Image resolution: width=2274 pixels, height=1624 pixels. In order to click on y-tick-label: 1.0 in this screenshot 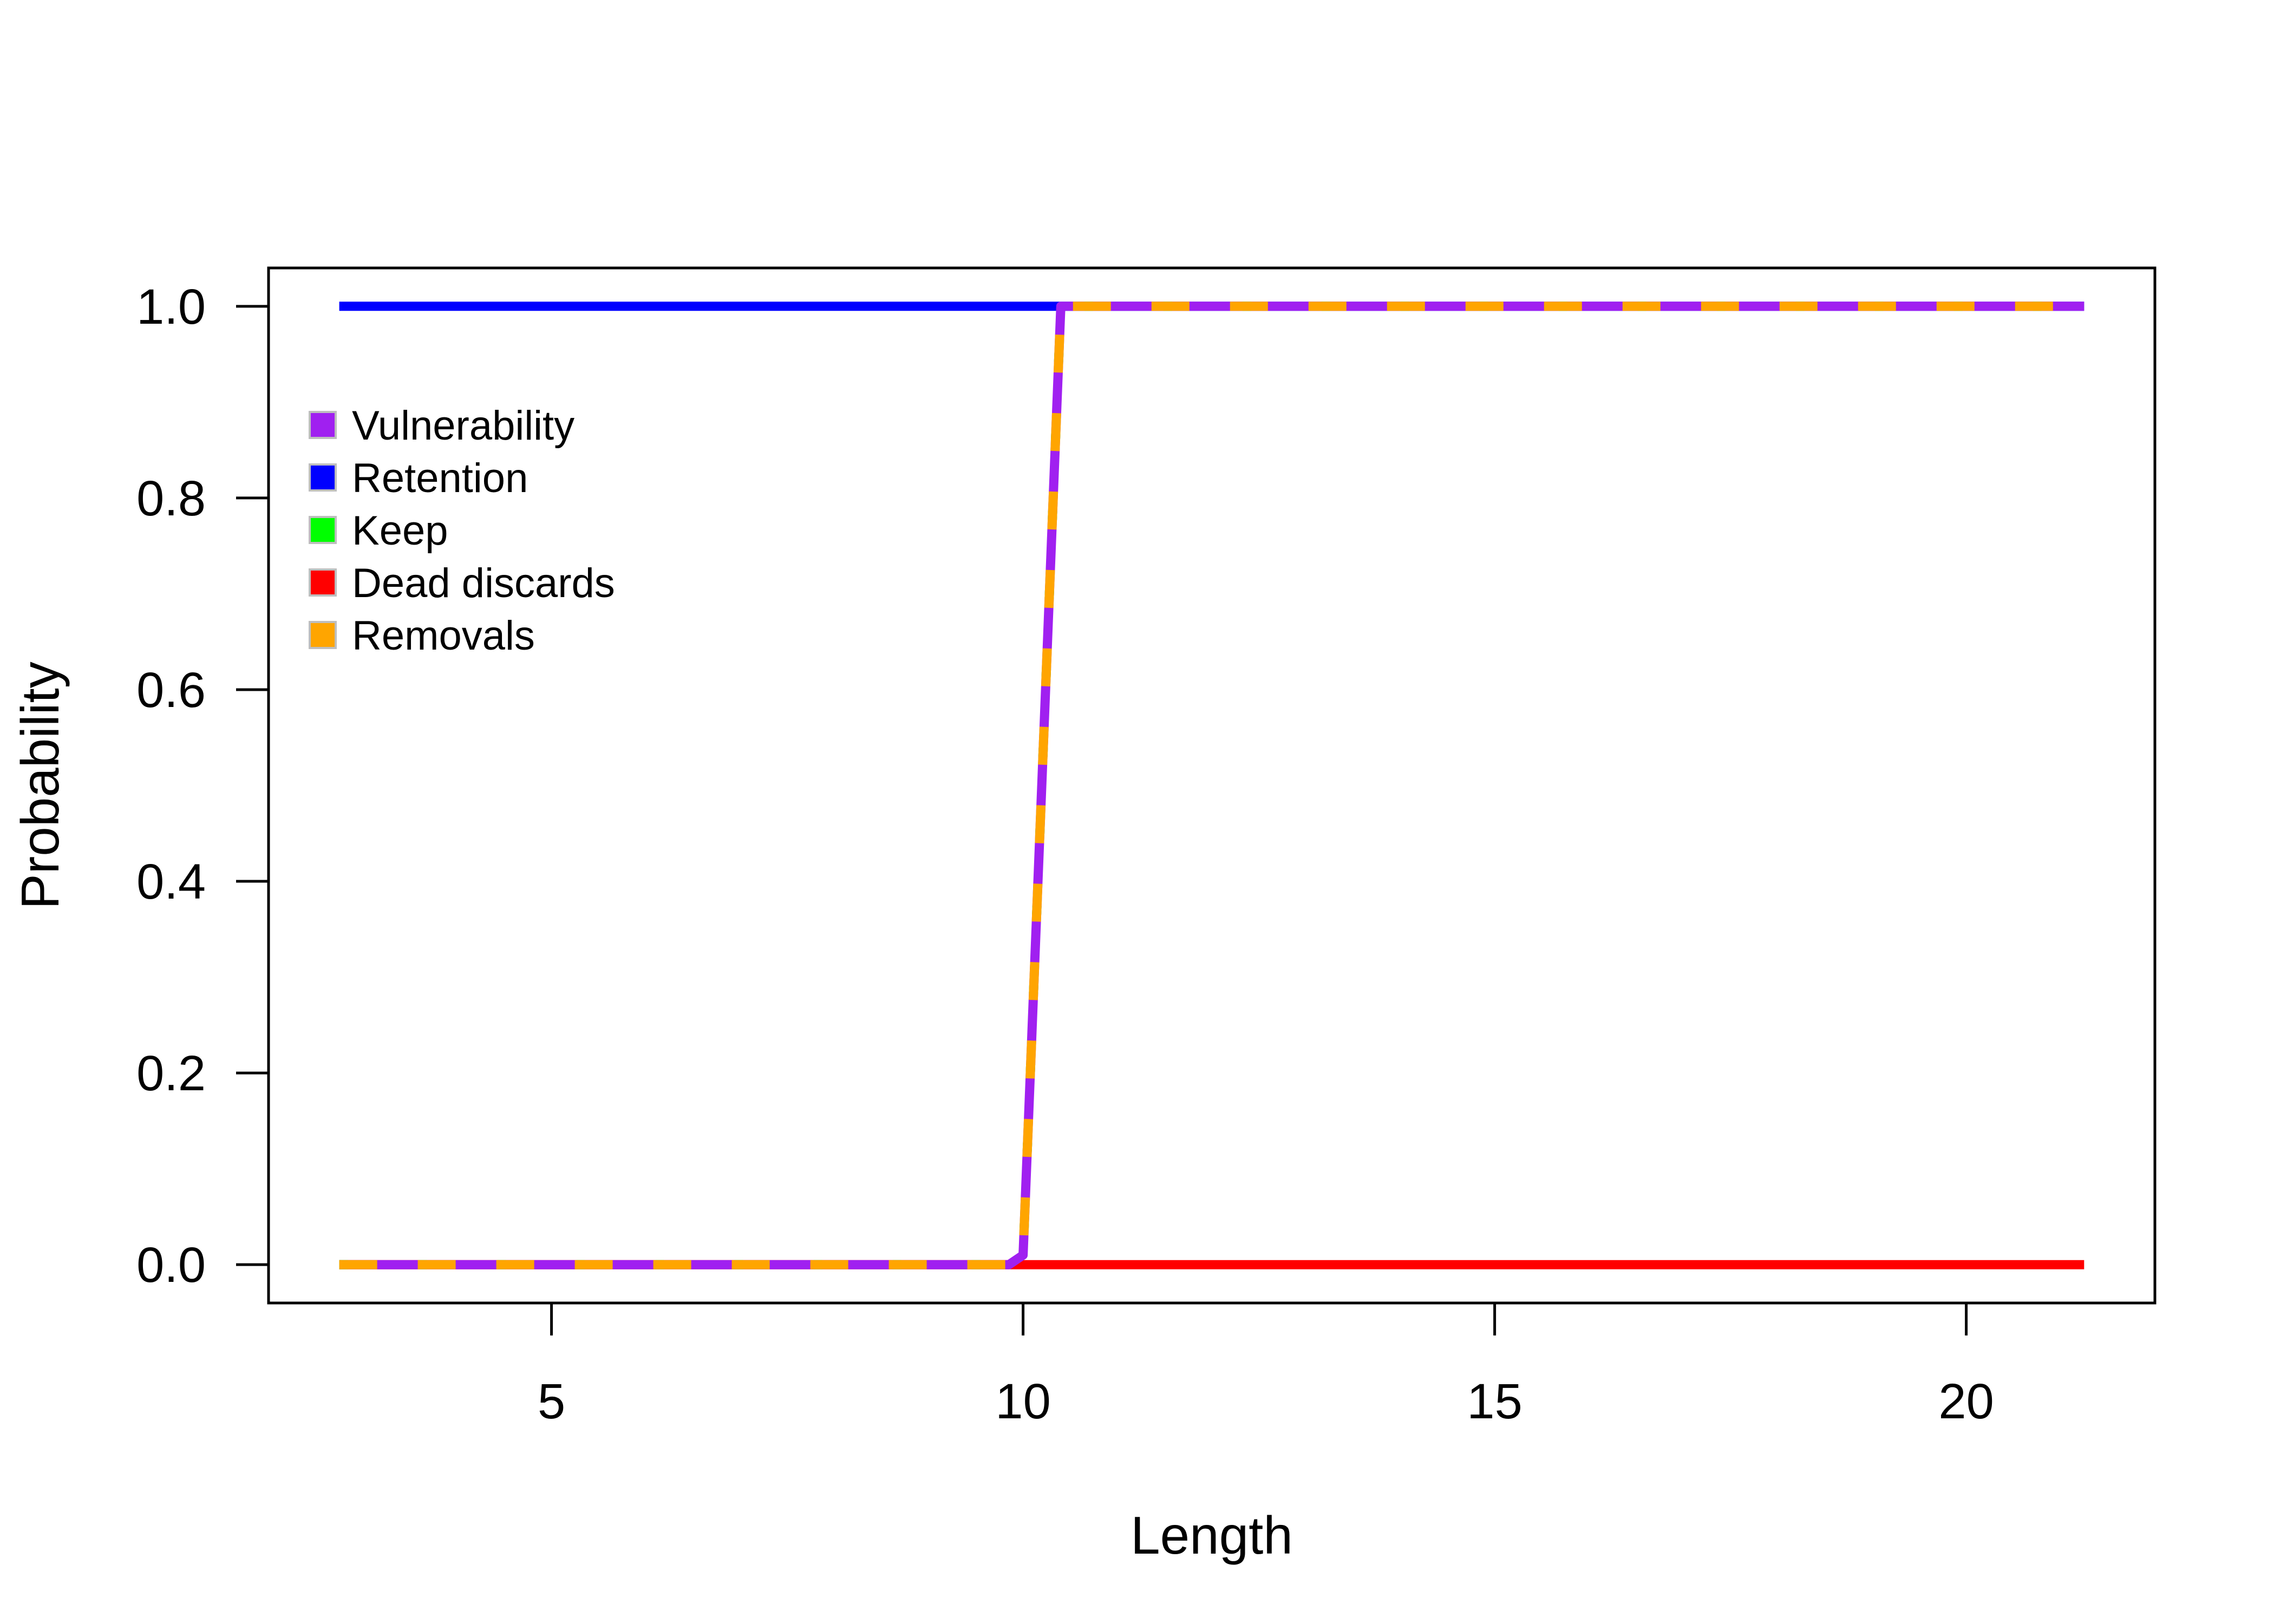, I will do `click(171, 307)`.